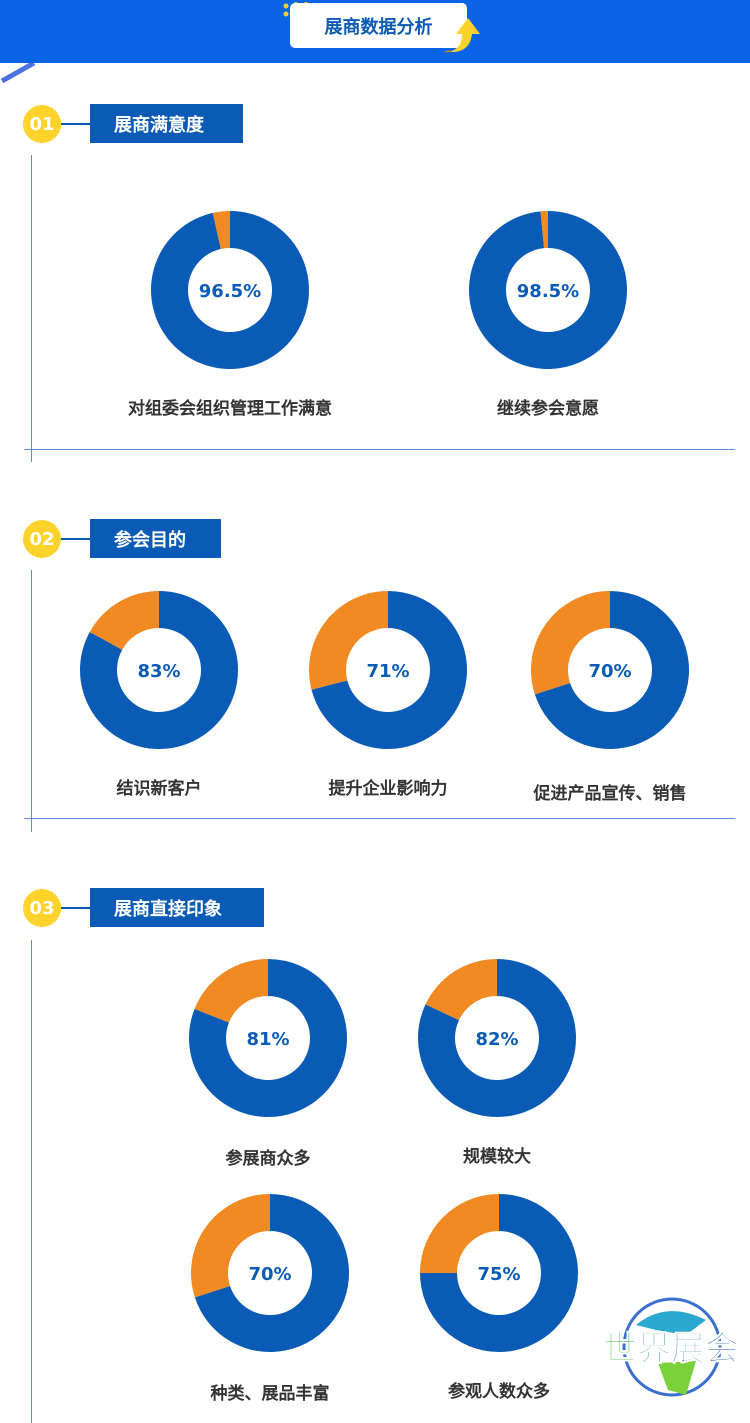 The height and width of the screenshot is (1423, 750). What do you see at coordinates (610, 794) in the screenshot?
I see `donut-category-label: 促进产品宣传、销售` at bounding box center [610, 794].